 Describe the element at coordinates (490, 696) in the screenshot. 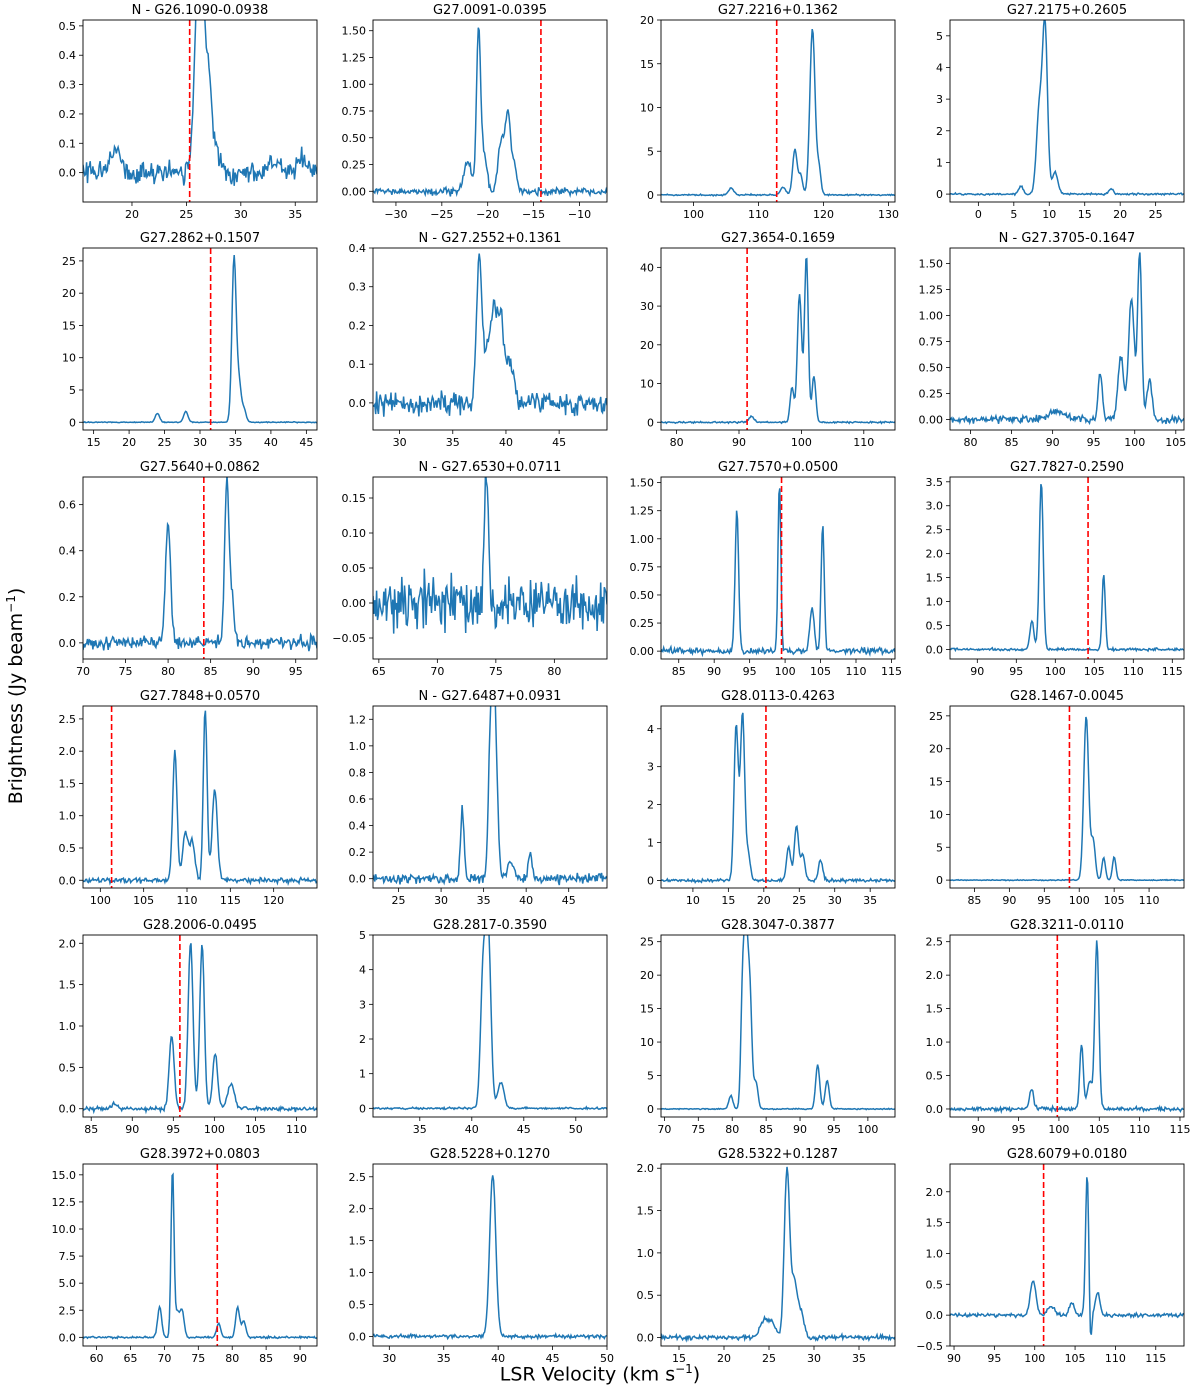

I see `panel-title: N - G27.6487+0.0931` at that location.